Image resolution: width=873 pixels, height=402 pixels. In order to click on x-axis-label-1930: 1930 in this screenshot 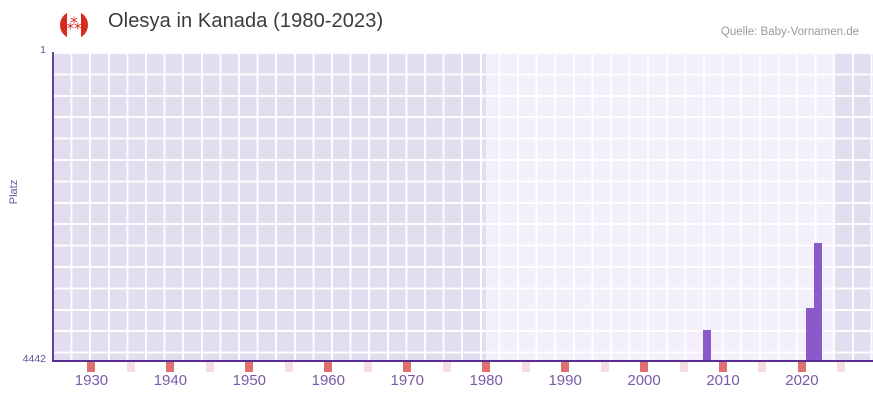, I will do `click(91, 380)`.